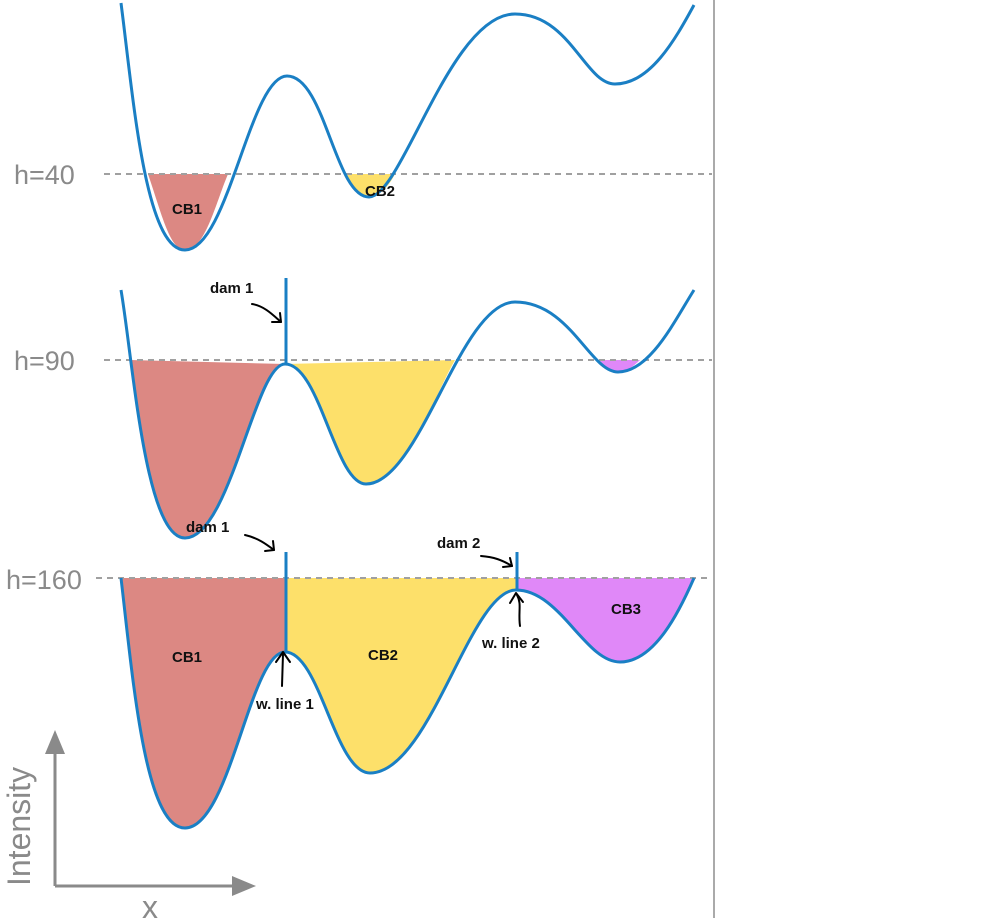 The image size is (1000, 918). Describe the element at coordinates (284, 704) in the screenshot. I see `wline-1-label: w. line 1` at that location.